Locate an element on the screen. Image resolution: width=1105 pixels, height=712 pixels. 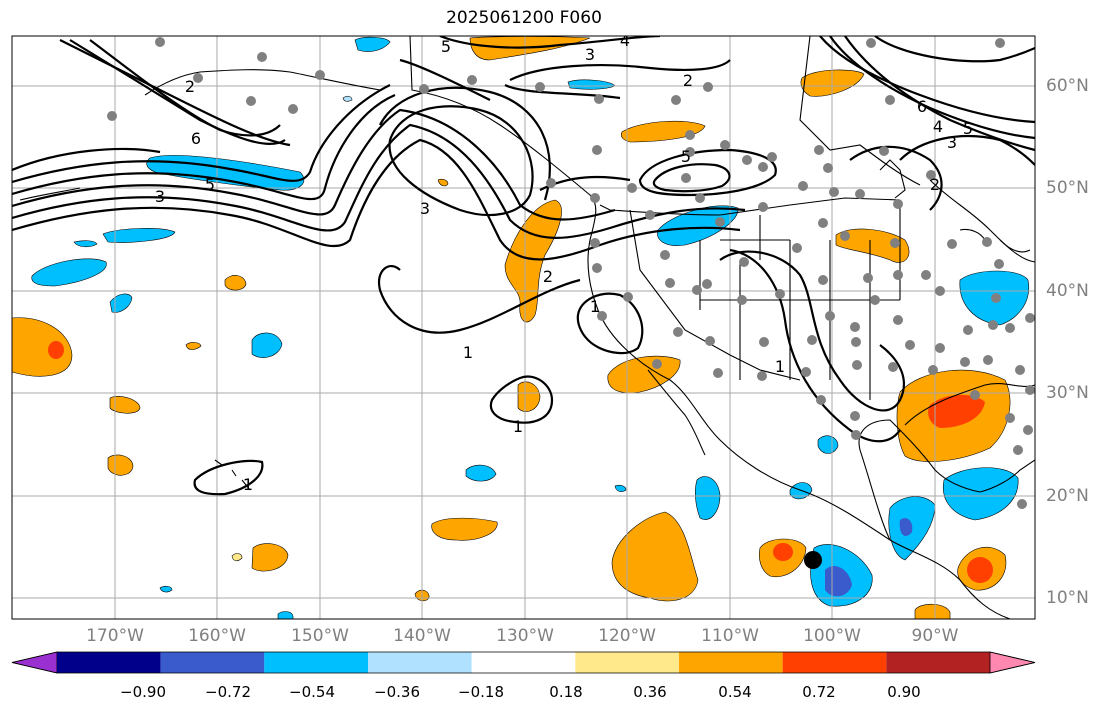
lon-label: 130°W is located at coordinates (525, 636).